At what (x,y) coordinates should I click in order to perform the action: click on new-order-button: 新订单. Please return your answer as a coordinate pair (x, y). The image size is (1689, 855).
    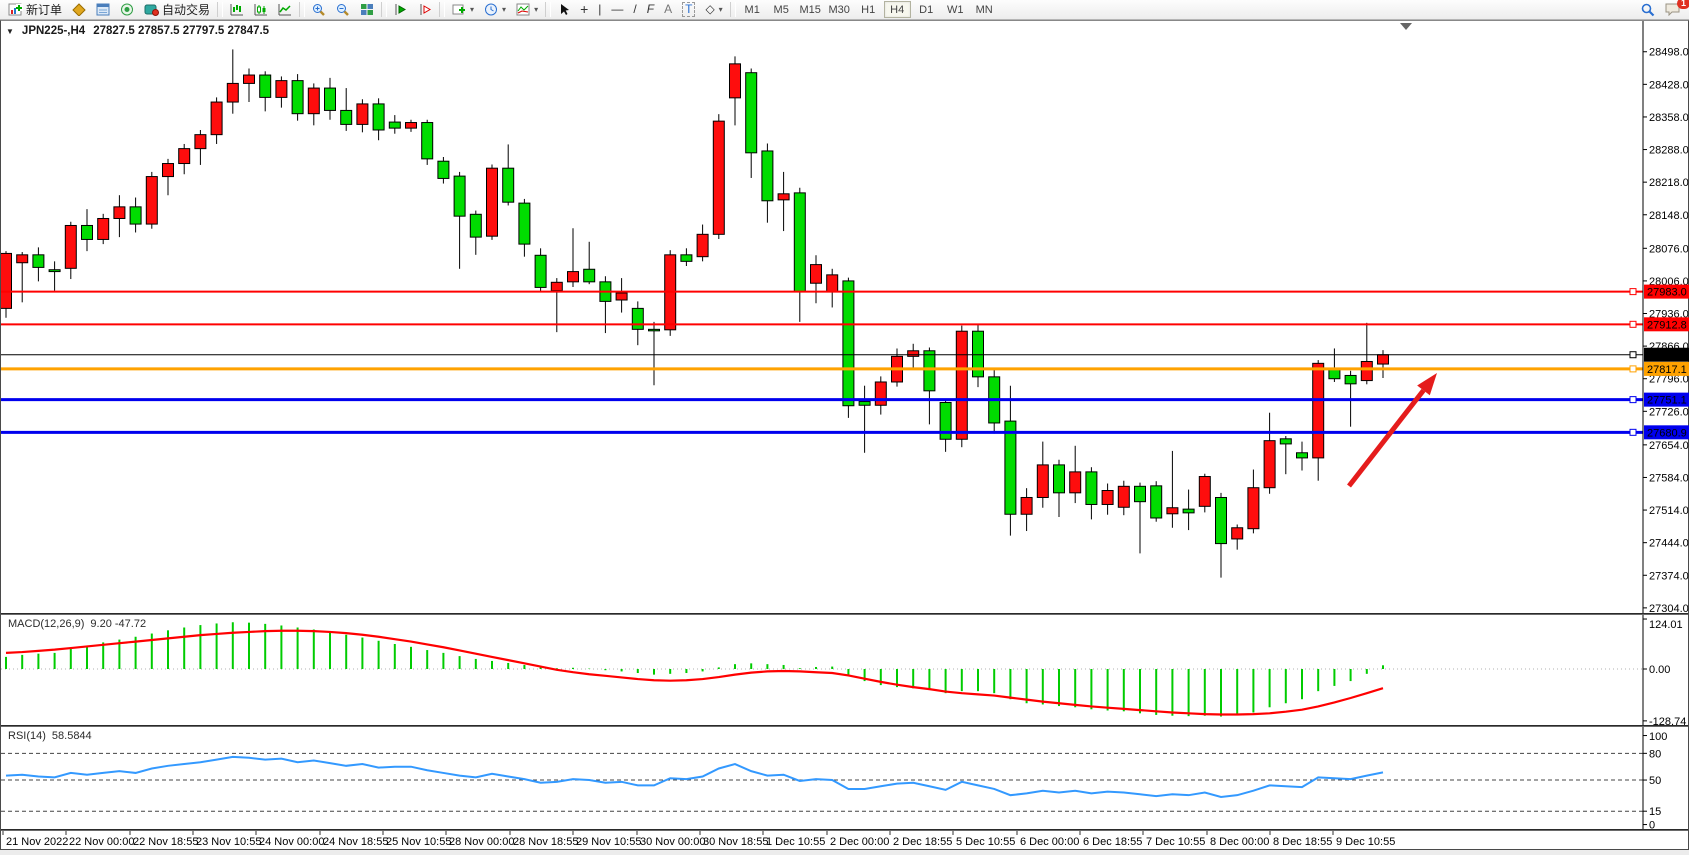
    Looking at the image, I should click on (35, 9).